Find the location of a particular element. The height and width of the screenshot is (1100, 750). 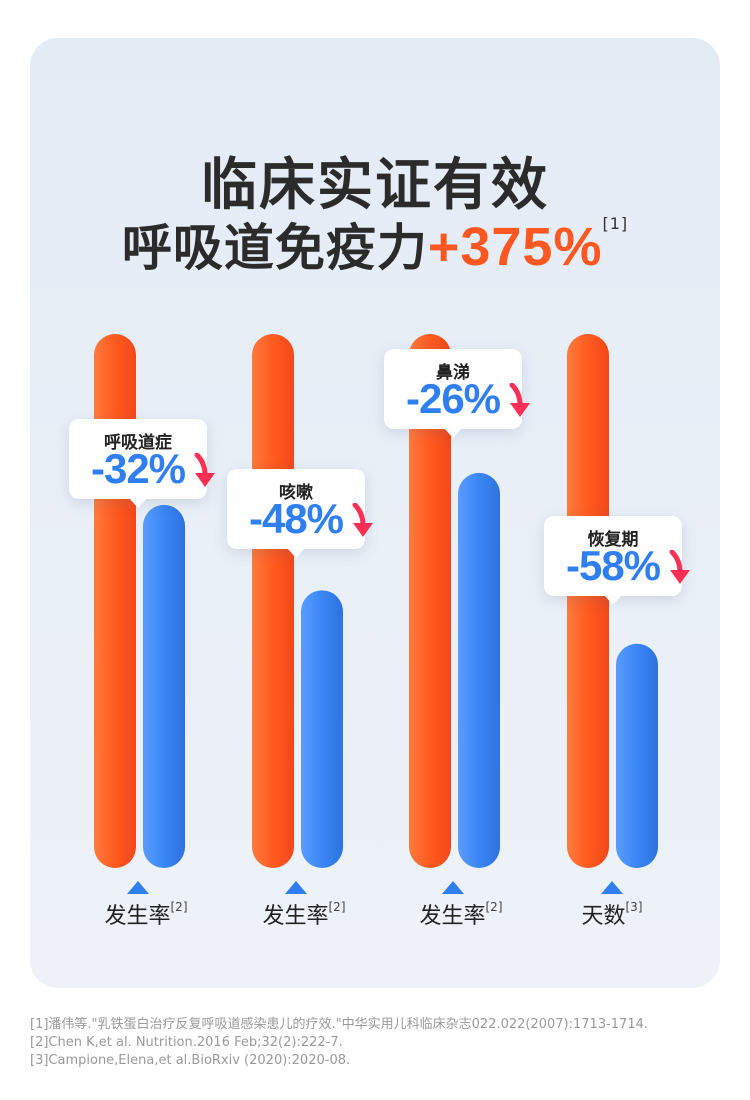

callout-percent: -58% is located at coordinates (613, 565).